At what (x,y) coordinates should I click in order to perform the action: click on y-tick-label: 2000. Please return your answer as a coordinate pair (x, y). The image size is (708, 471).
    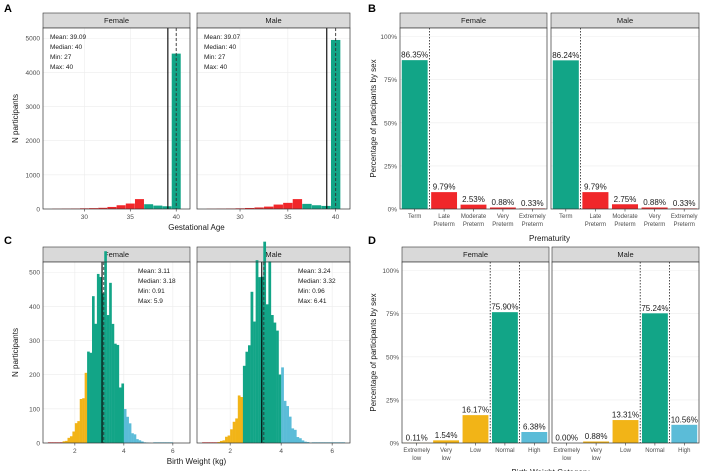
    Looking at the image, I should click on (33, 141).